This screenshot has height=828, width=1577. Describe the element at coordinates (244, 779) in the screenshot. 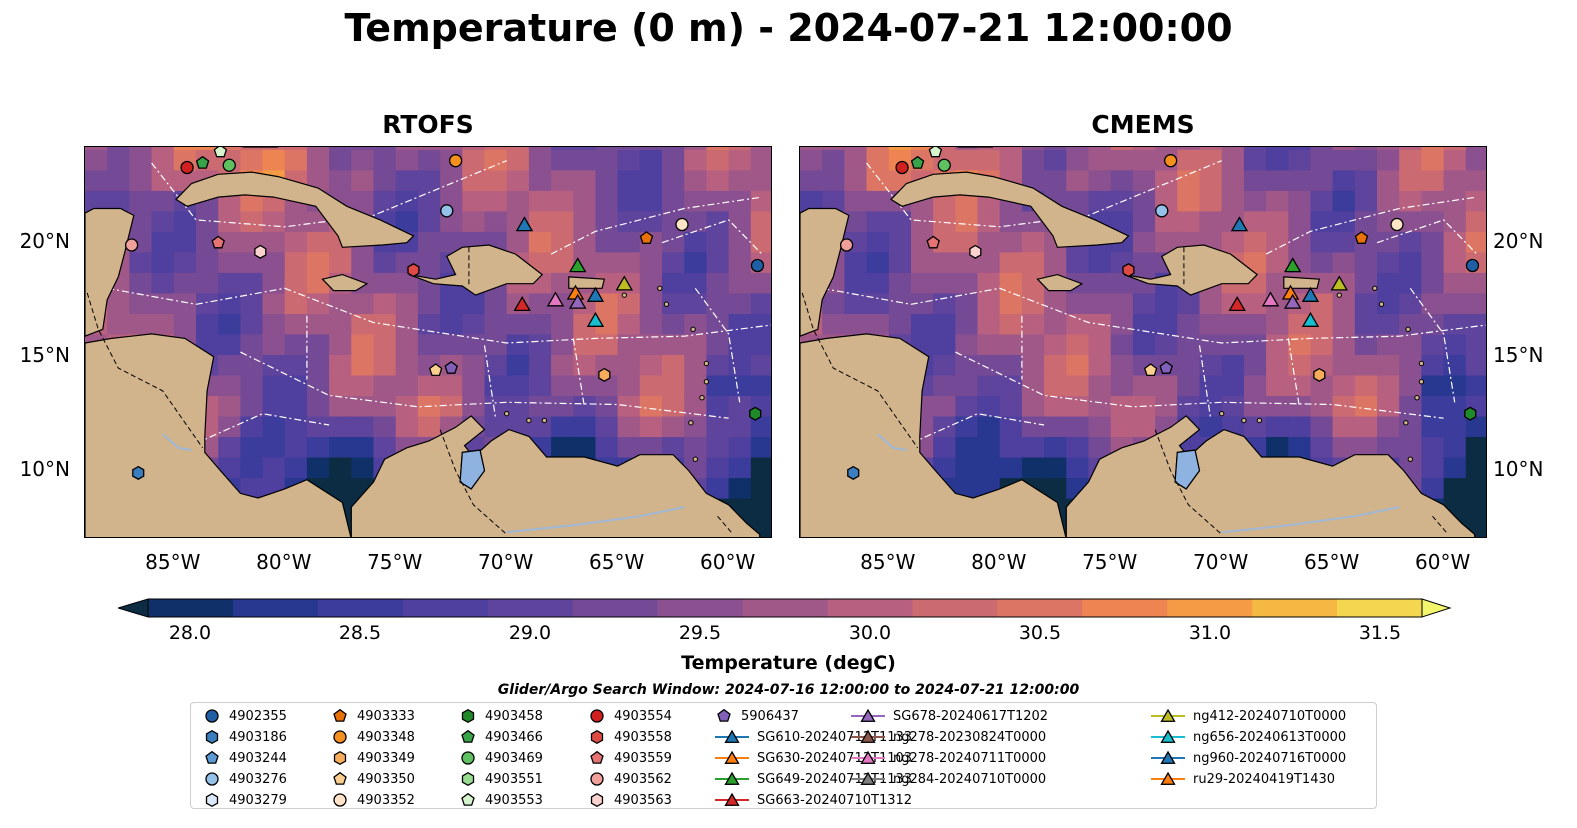

I see `legend-item: 4903276` at that location.